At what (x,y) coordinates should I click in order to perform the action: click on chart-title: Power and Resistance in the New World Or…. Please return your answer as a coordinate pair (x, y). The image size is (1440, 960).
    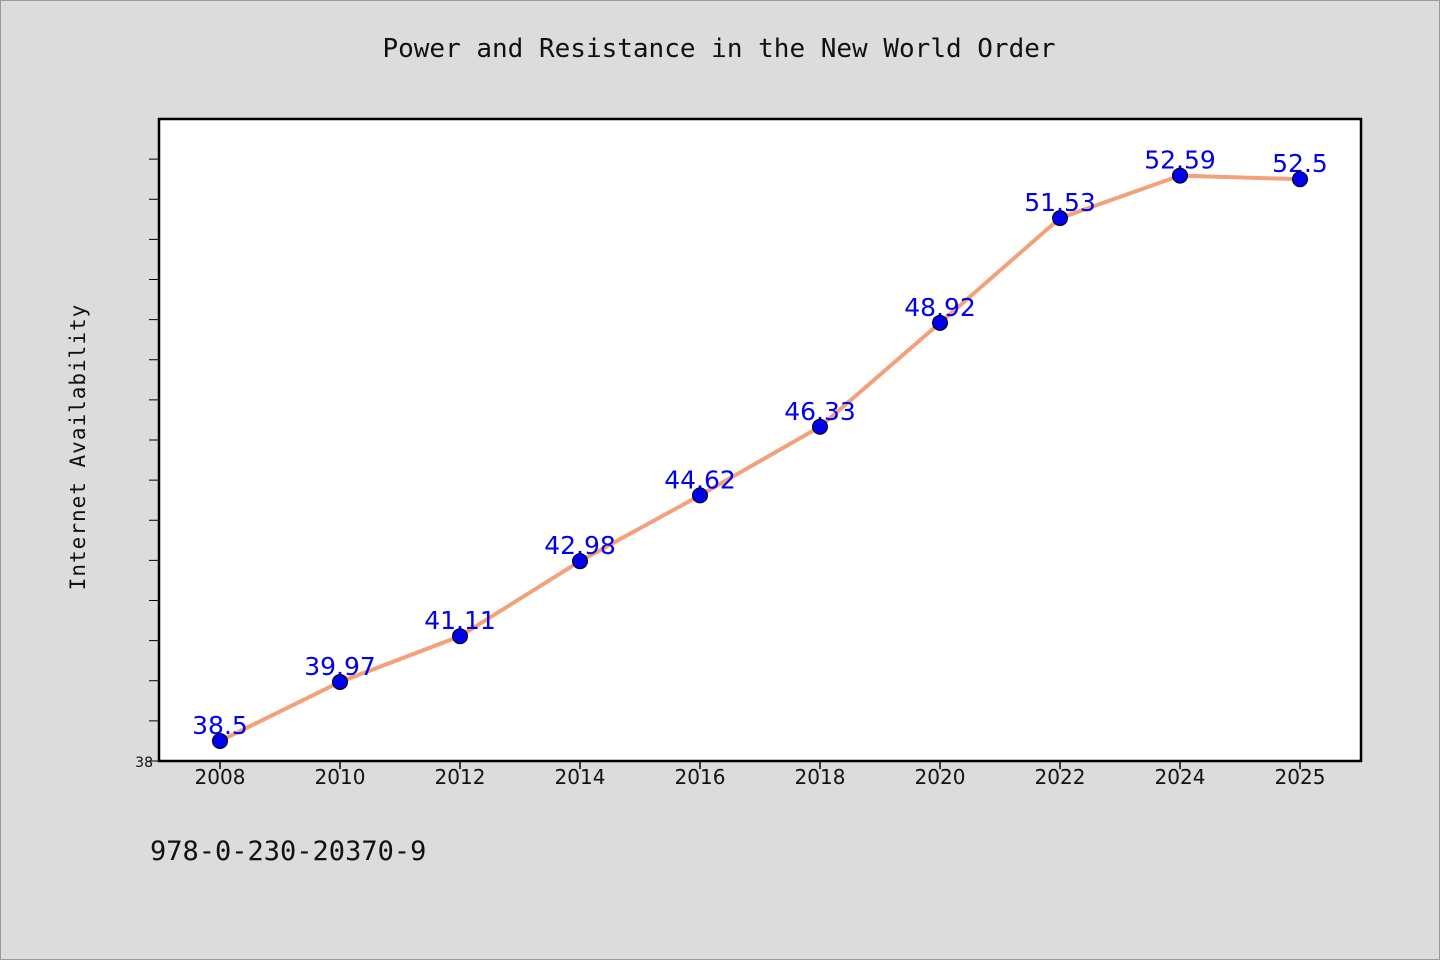
    Looking at the image, I should click on (719, 49).